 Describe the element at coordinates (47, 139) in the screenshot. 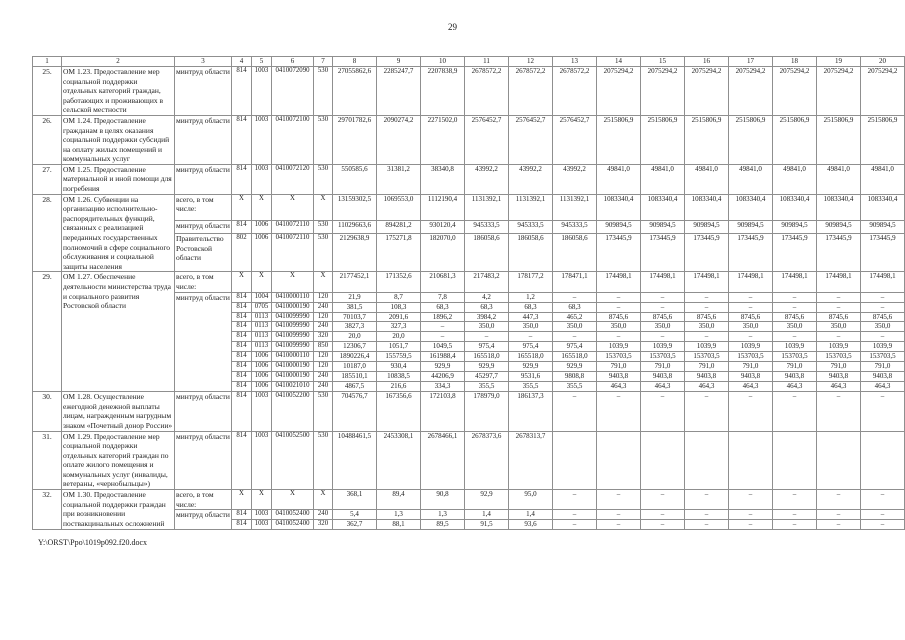

I see `row-number-cell: 26.` at that location.